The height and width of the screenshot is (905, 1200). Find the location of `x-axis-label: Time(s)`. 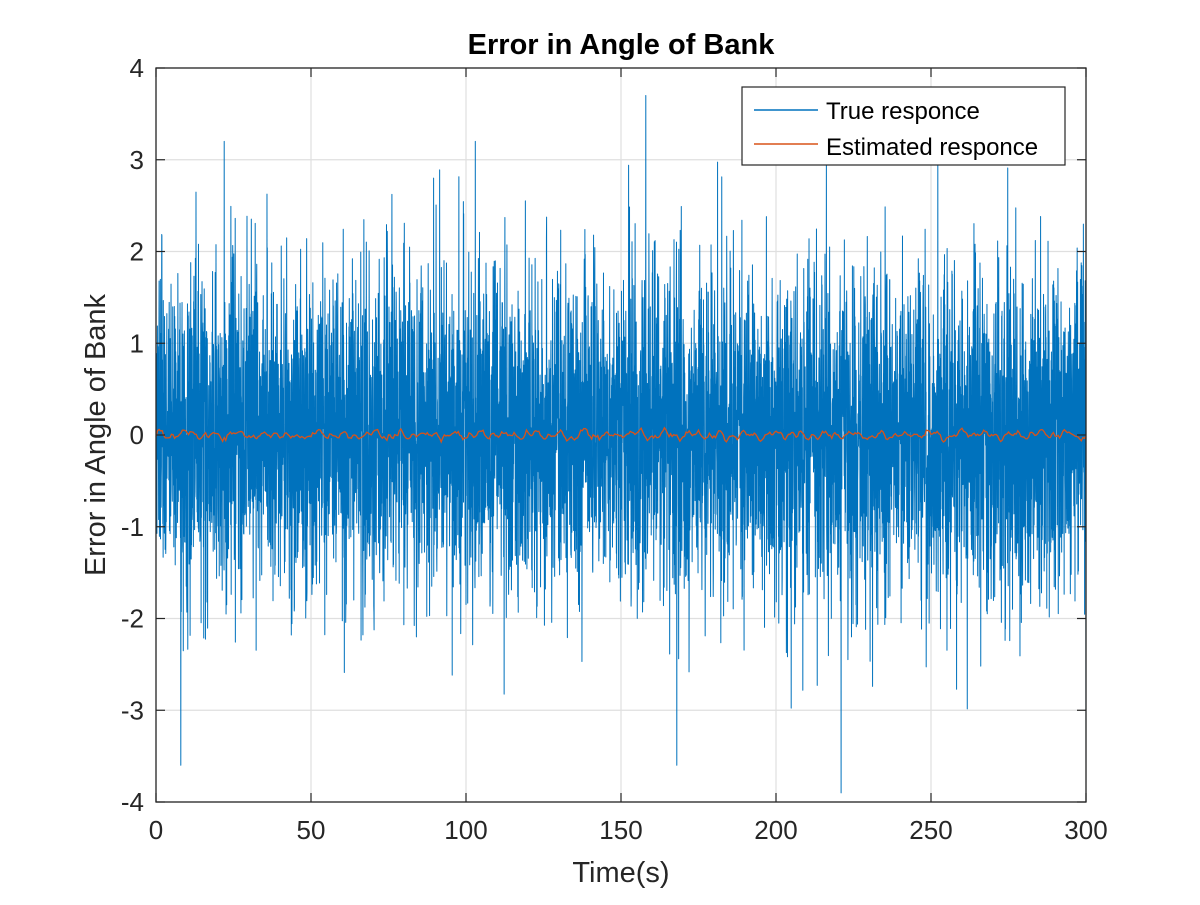

x-axis-label: Time(s) is located at coordinates (620, 873).